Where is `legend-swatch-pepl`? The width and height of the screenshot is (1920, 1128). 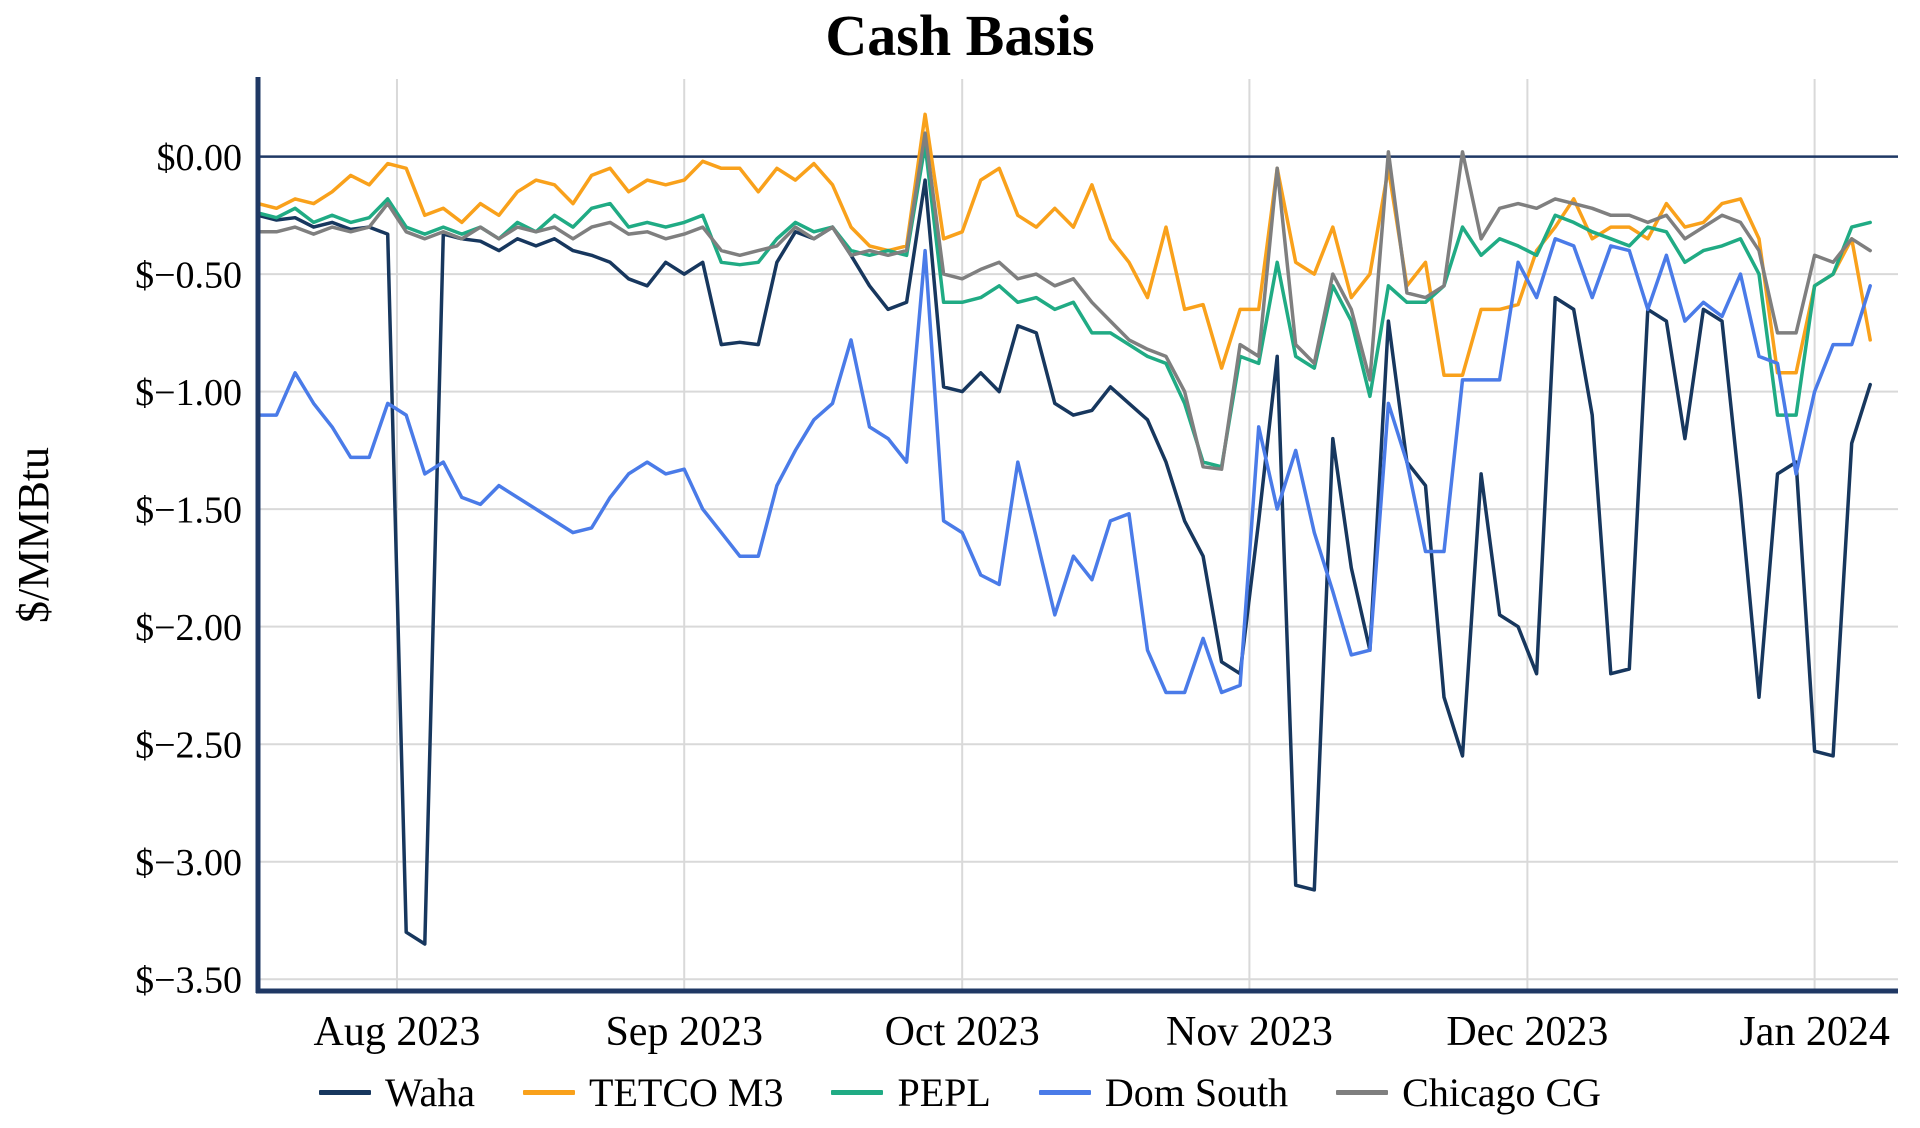 legend-swatch-pepl is located at coordinates (857, 1092).